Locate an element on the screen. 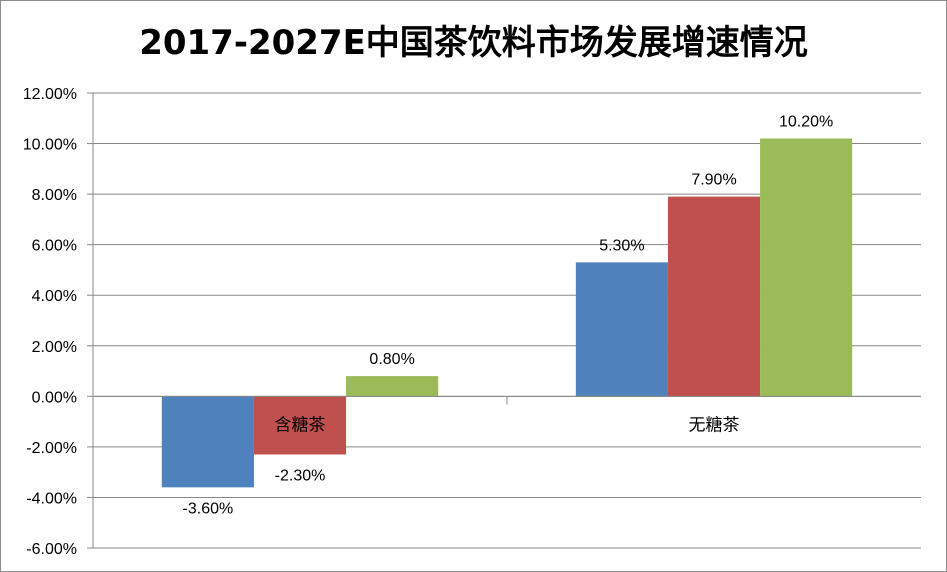  y-tick-label: 0.00% is located at coordinates (54, 397).